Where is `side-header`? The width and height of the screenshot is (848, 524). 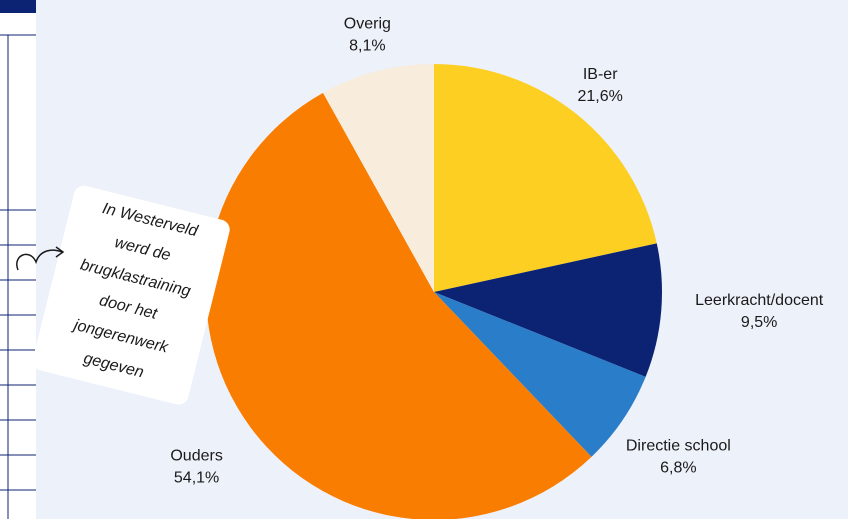
side-header is located at coordinates (18, 6).